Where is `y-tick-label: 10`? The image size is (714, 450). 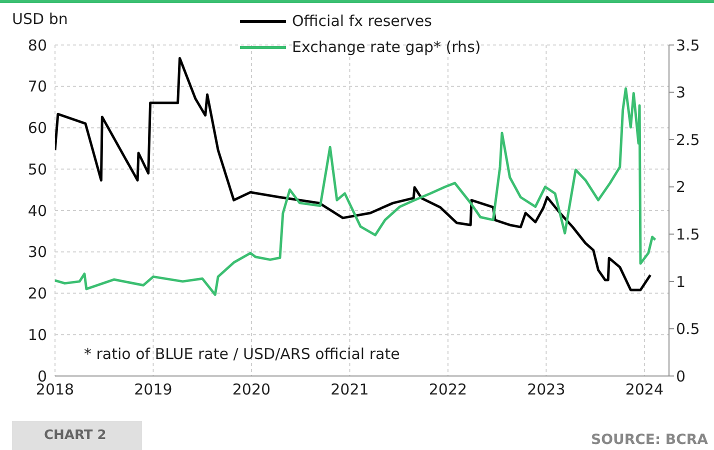
y-tick-label: 10 is located at coordinates (37, 335).